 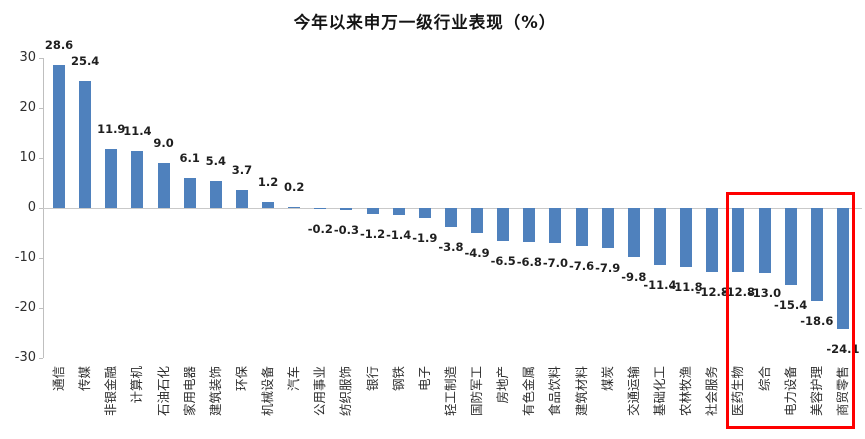 What do you see at coordinates (27, 157) in the screenshot?
I see `y-tick-label: 10` at bounding box center [27, 157].